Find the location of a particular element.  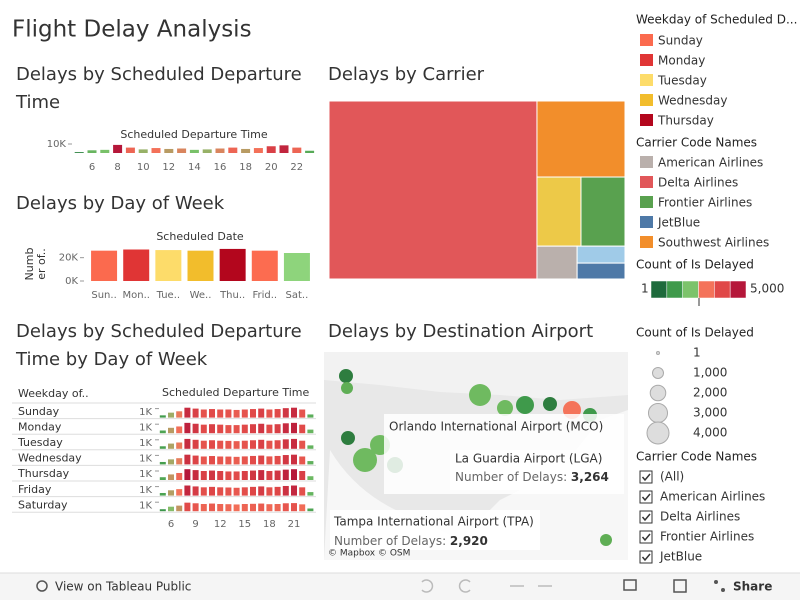

y-tick-label: 20K is located at coordinates (69, 258).